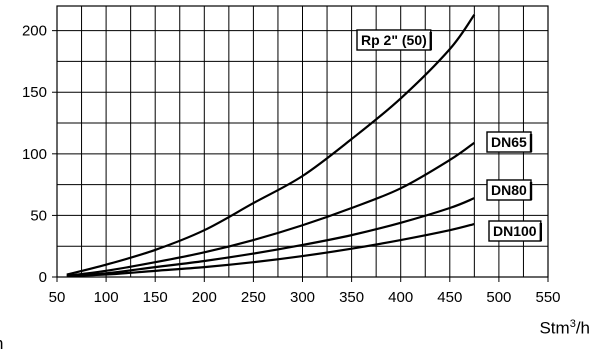 The image size is (600, 356). I want to click on y-tick-label: 100, so click(34, 154).